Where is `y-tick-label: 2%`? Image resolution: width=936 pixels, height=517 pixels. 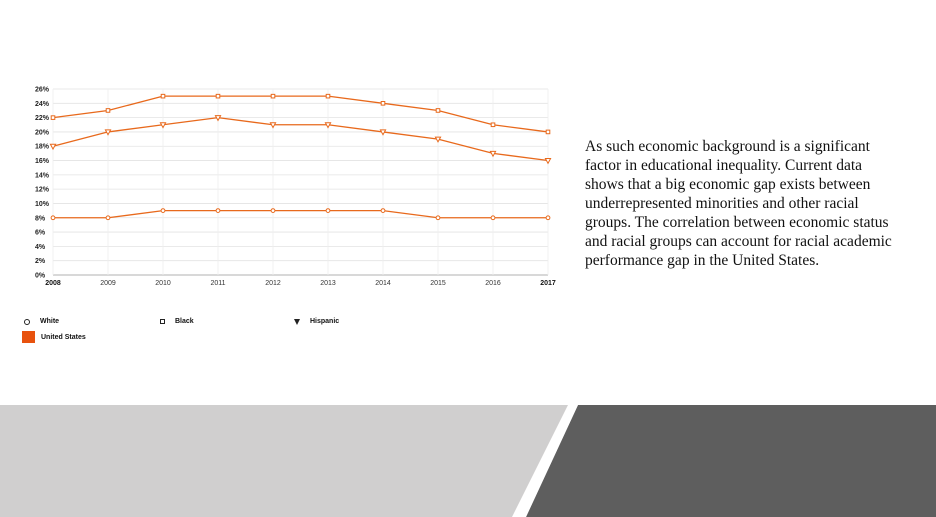
y-tick-label: 2% is located at coordinates (40, 261).